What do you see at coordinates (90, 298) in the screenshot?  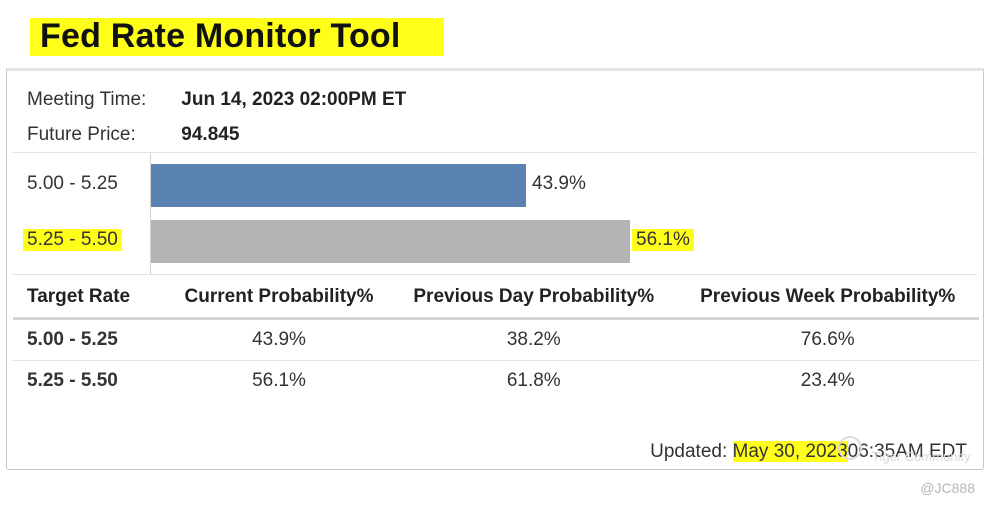 I see `header-target-rate: Target Rate` at bounding box center [90, 298].